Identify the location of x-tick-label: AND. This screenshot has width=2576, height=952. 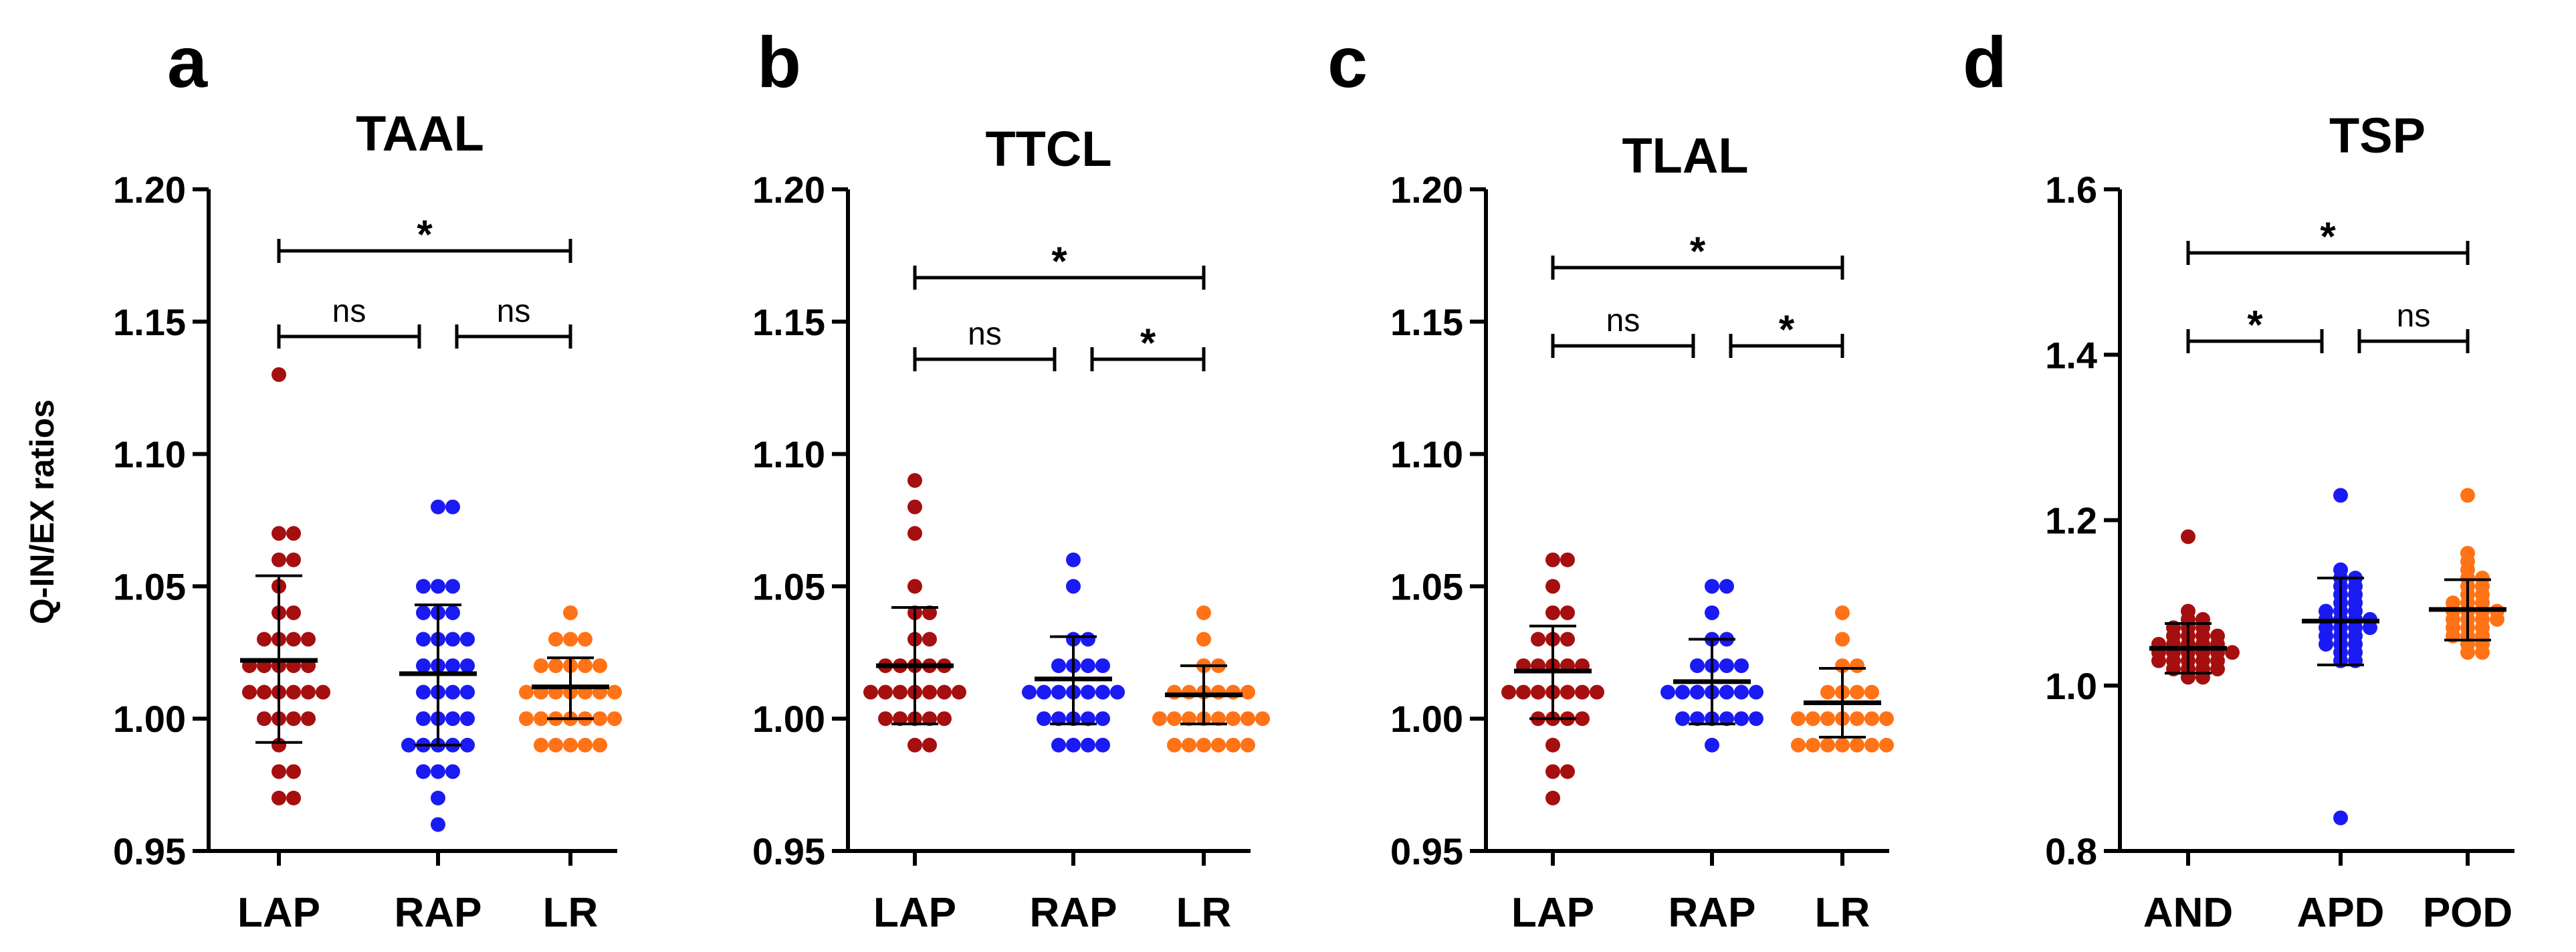
(2188, 913).